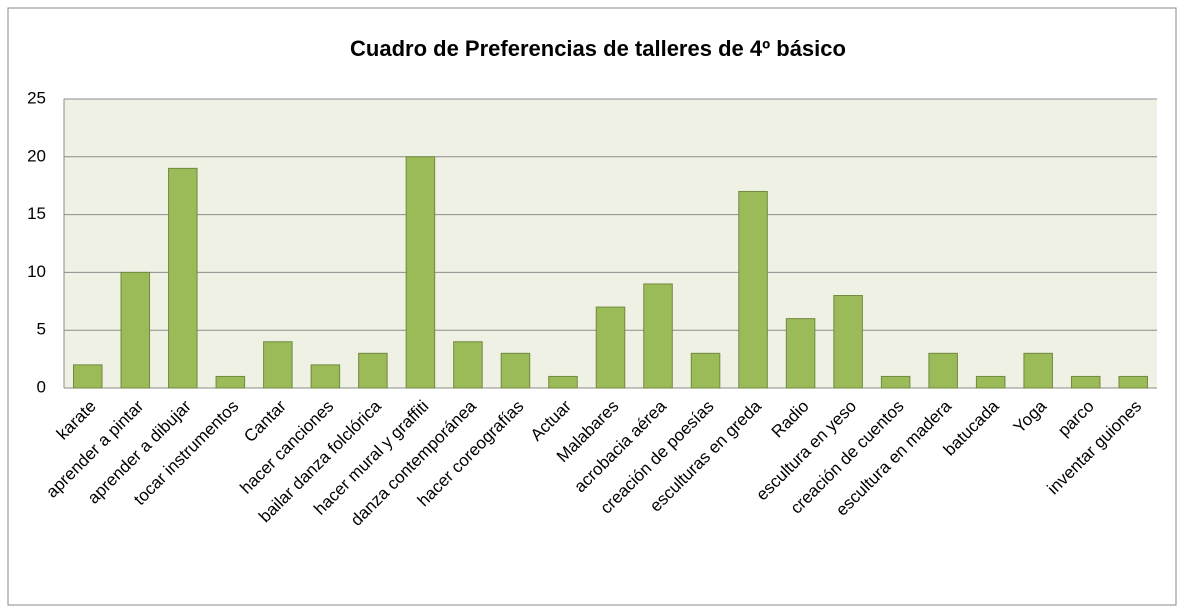  I want to click on y-tick-label: 0, so click(41, 386).